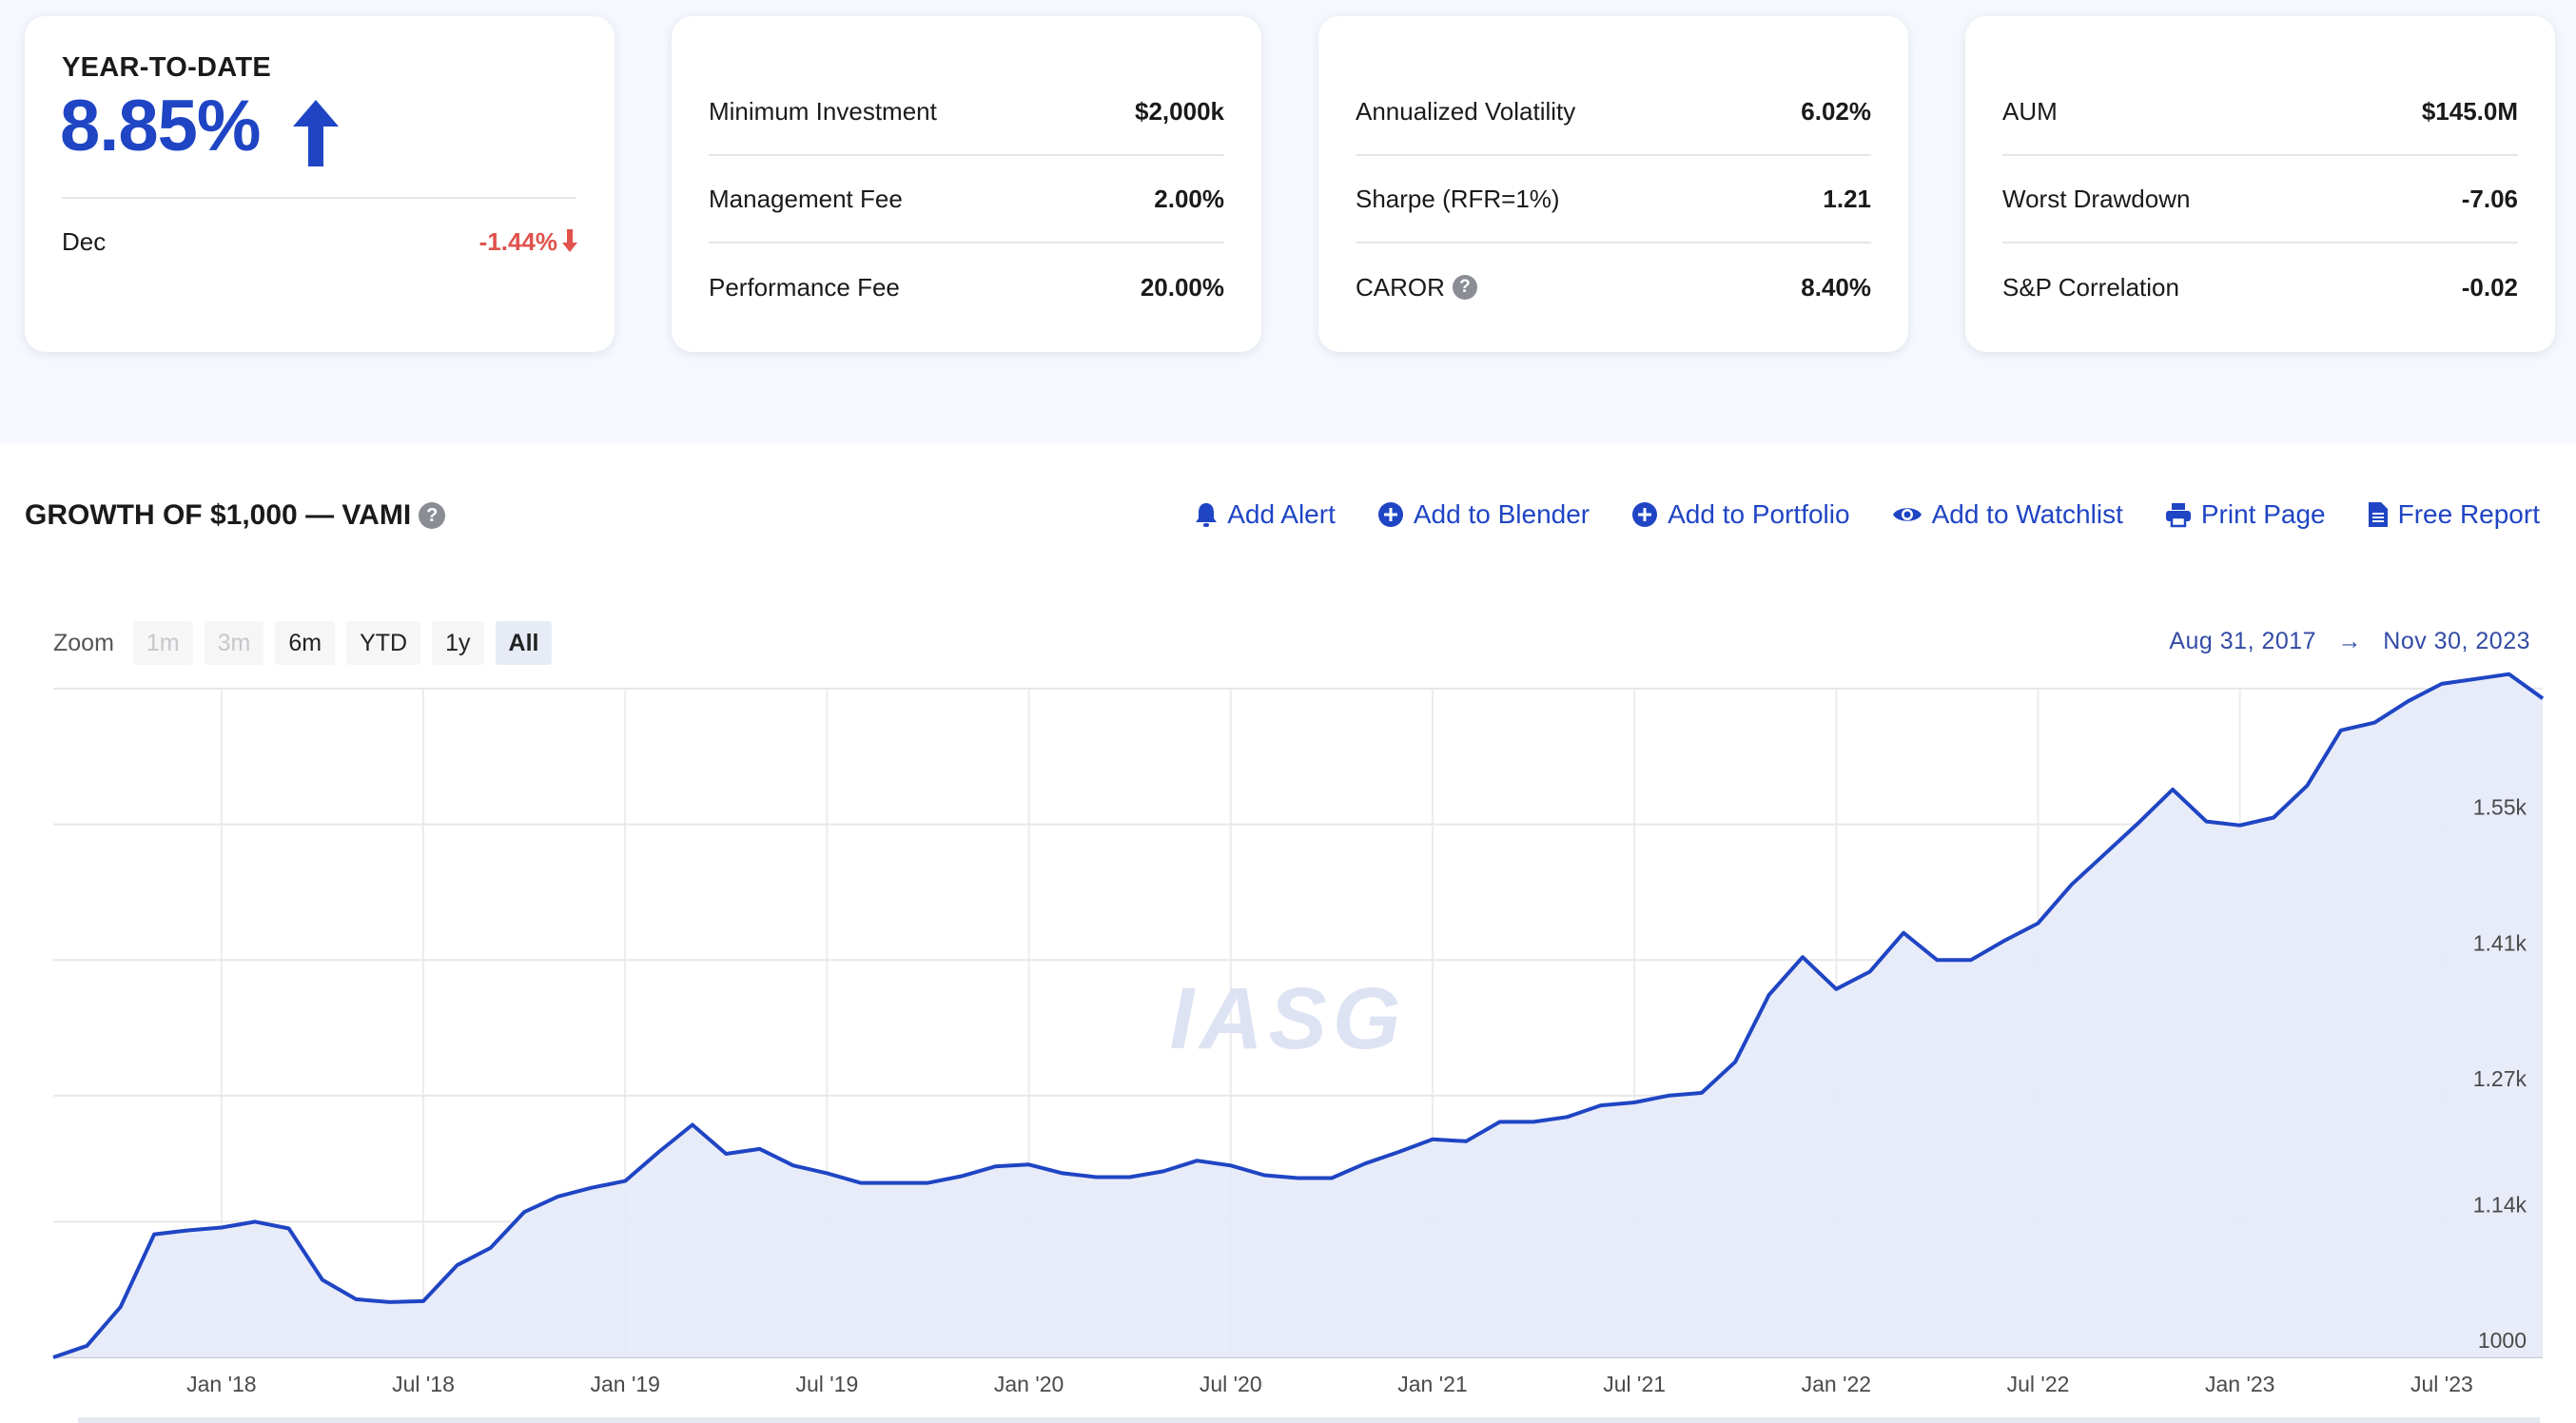 The height and width of the screenshot is (1423, 2576). Describe the element at coordinates (2260, 112) in the screenshot. I see `stat-row: AUM $145.0M` at that location.